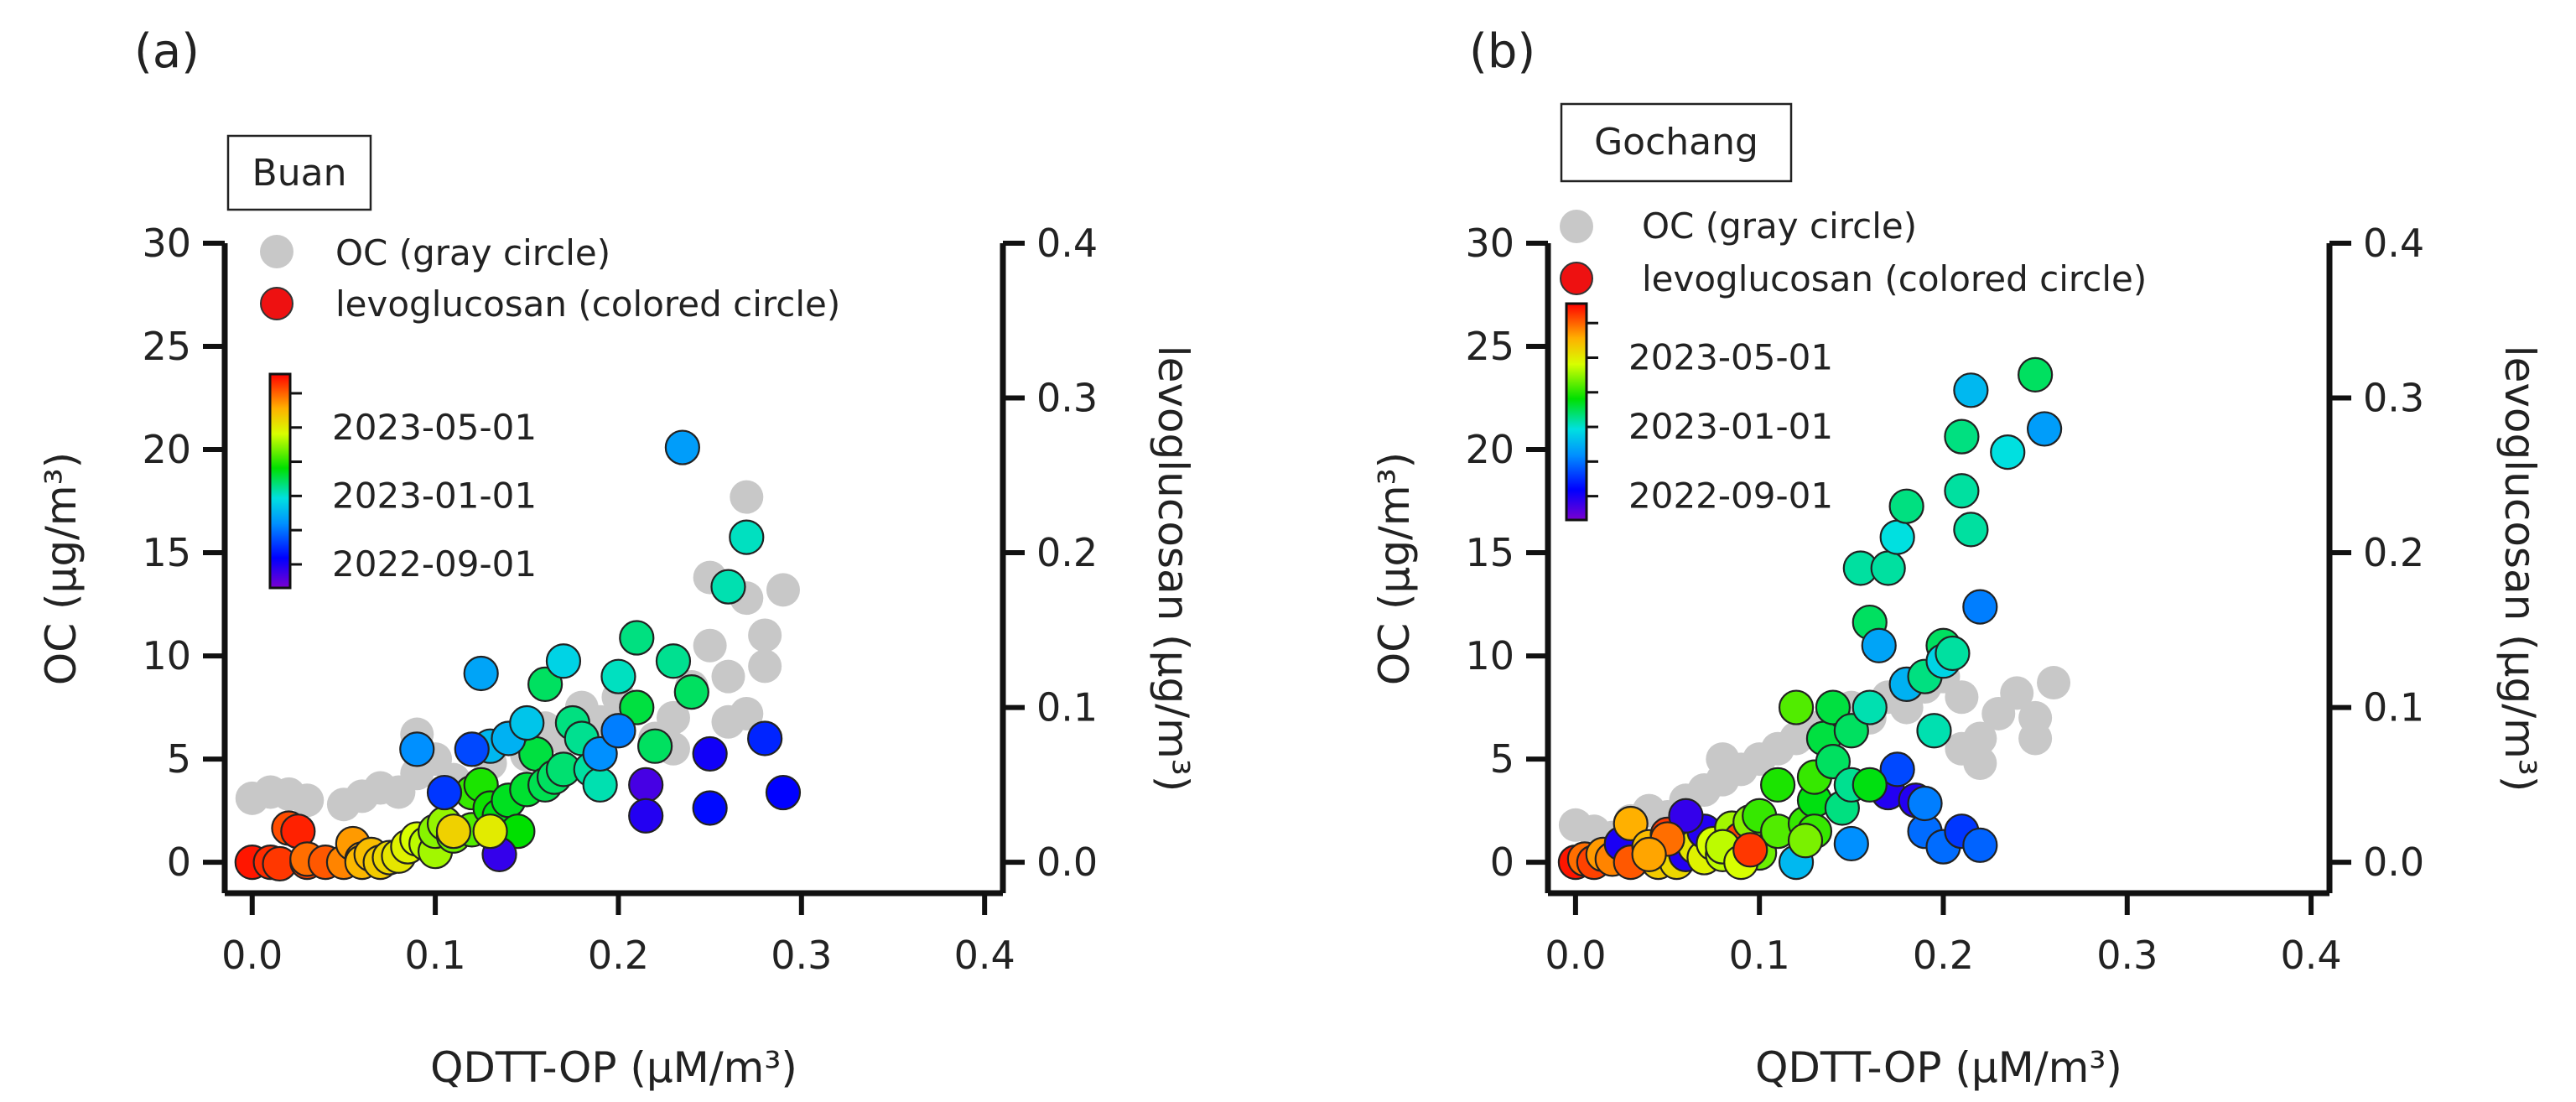  I want to click on legend-oc-marker-a, so click(276, 251).